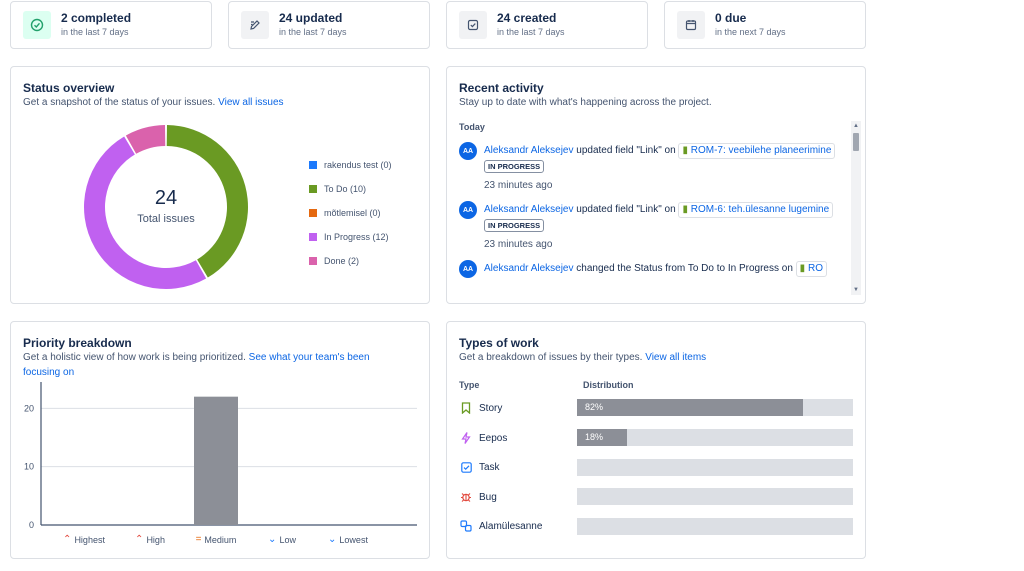 The height and width of the screenshot is (571, 1024). I want to click on donut-slice-in-progress, so click(145, 212).